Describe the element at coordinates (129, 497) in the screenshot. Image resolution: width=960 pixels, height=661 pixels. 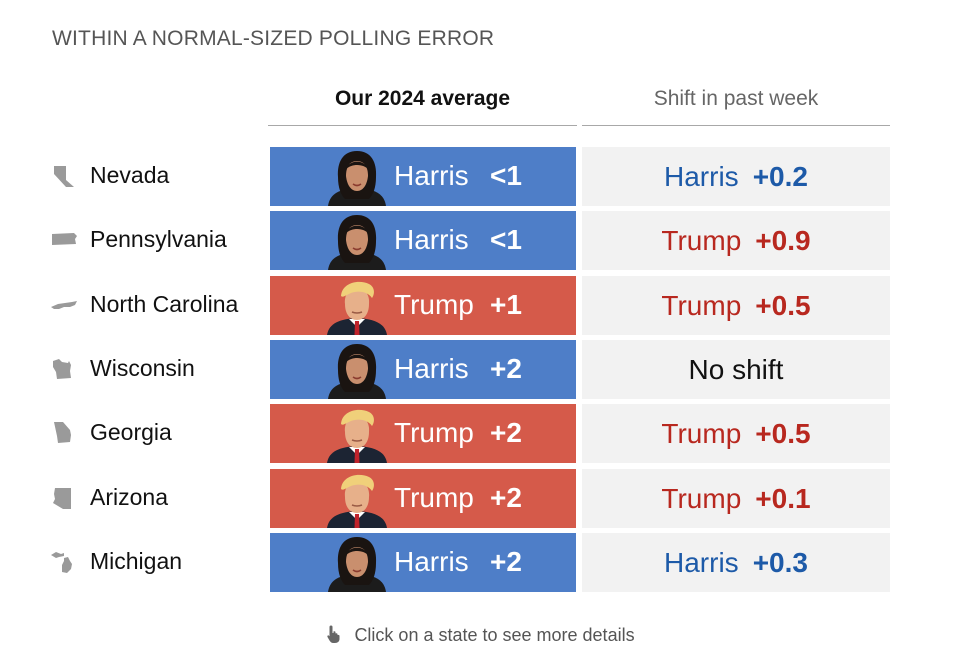
I see `state-name: Arizona` at that location.